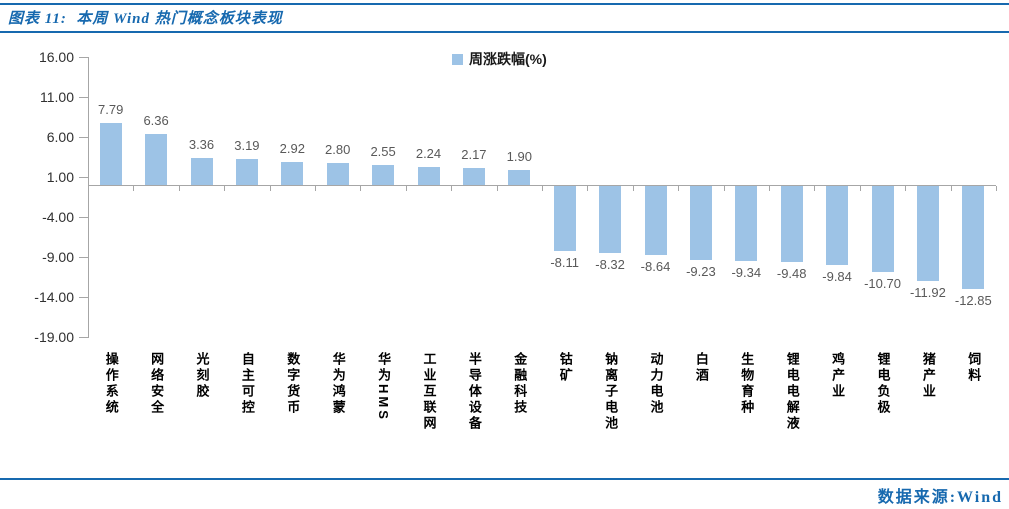  What do you see at coordinates (504, 479) in the screenshot?
I see `footer-rule` at bounding box center [504, 479].